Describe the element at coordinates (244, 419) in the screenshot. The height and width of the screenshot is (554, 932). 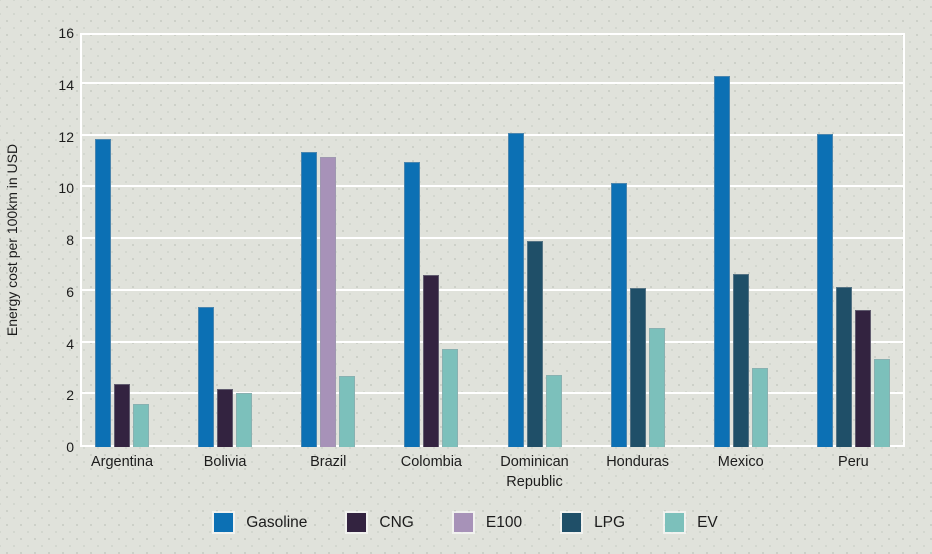
I see `bar-ev-bolivia` at that location.